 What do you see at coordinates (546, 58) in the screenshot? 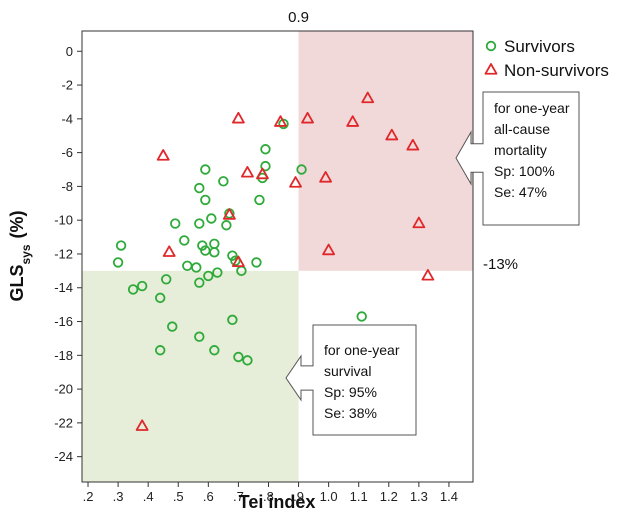
I see `legend: Survivors Non-survivors` at bounding box center [546, 58].